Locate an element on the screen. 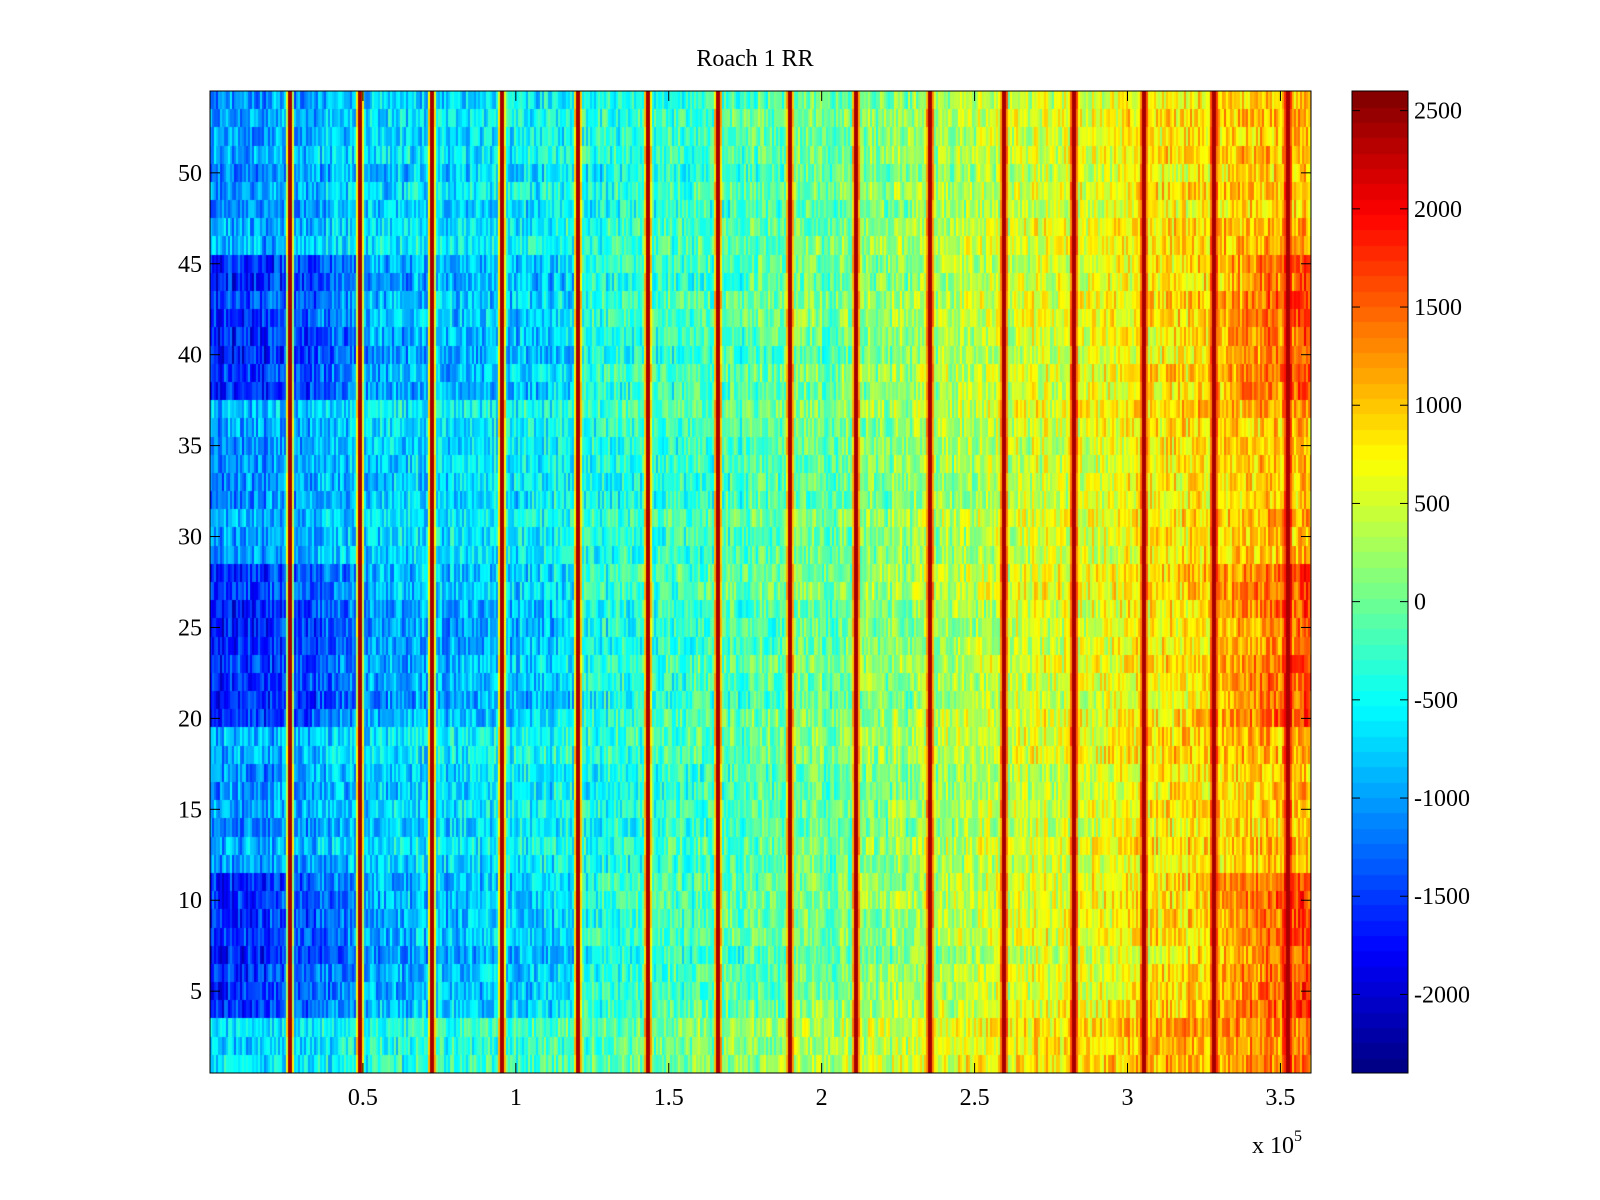  colorbar-tick-label: 2000 is located at coordinates (1438, 210).